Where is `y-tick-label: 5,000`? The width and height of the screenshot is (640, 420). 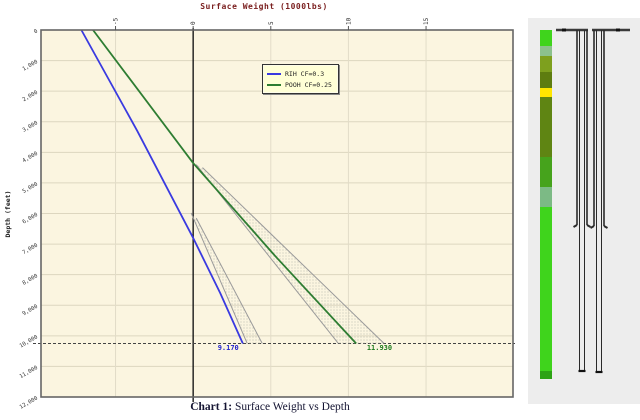
y-tick-label: 5,000 is located at coordinates (30, 187).